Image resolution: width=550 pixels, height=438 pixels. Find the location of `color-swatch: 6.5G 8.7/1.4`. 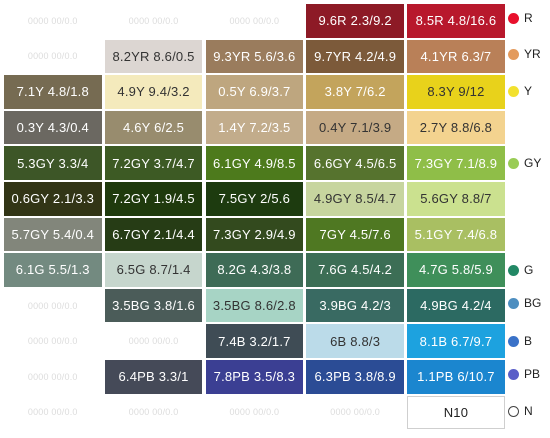

color-swatch: 6.5G 8.7/1.4 is located at coordinates (153, 270).